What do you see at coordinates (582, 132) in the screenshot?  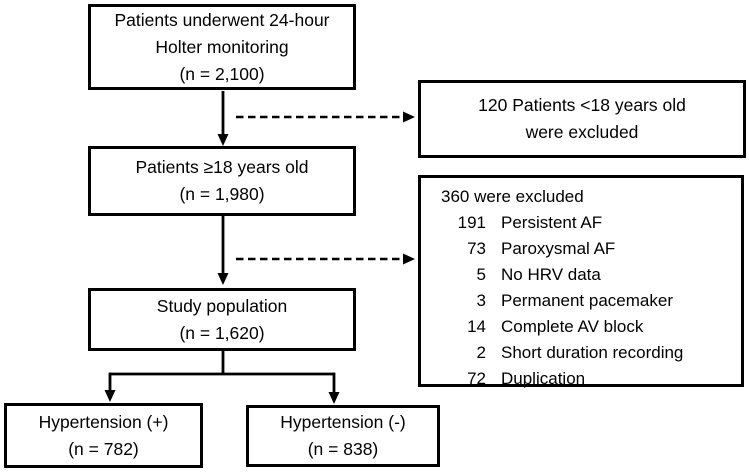 I see `node-text-line: were excluded` at bounding box center [582, 132].